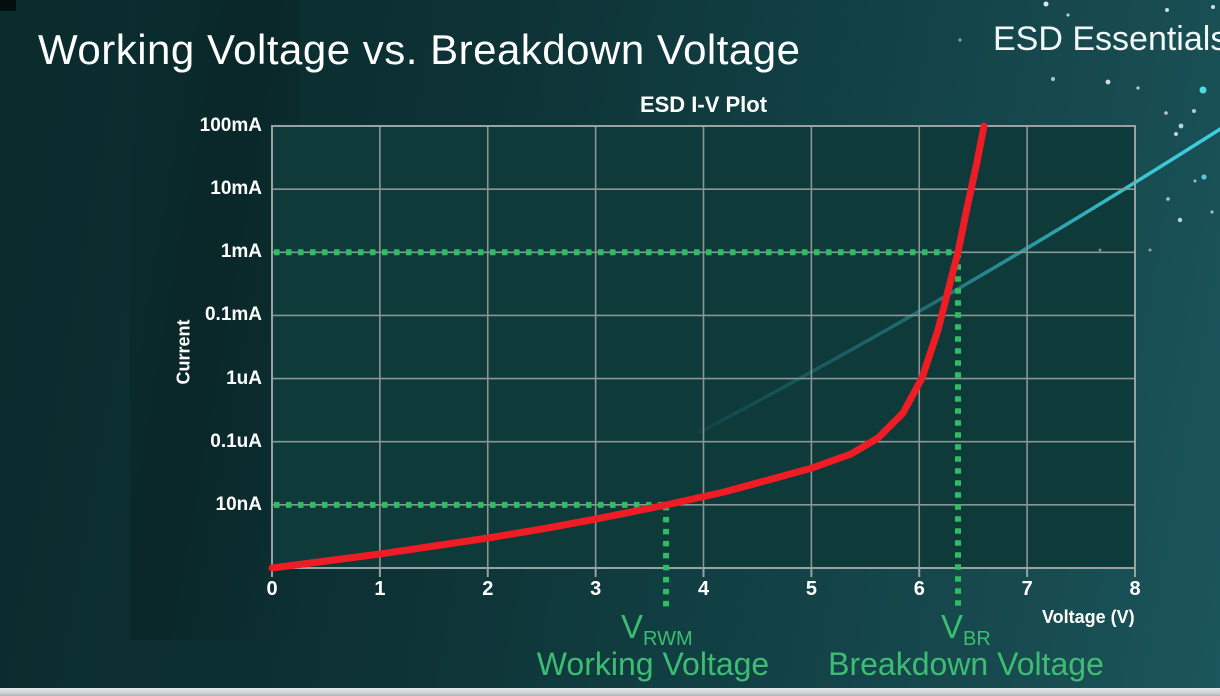 The image size is (1220, 696). I want to click on y-tick-label: 10nA, so click(238, 504).